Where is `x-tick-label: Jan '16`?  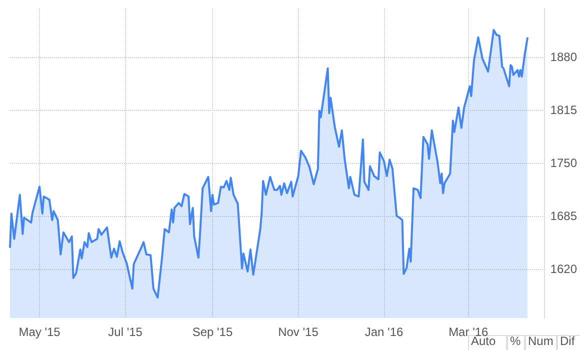 x-tick-label: Jan '16 is located at coordinates (384, 332).